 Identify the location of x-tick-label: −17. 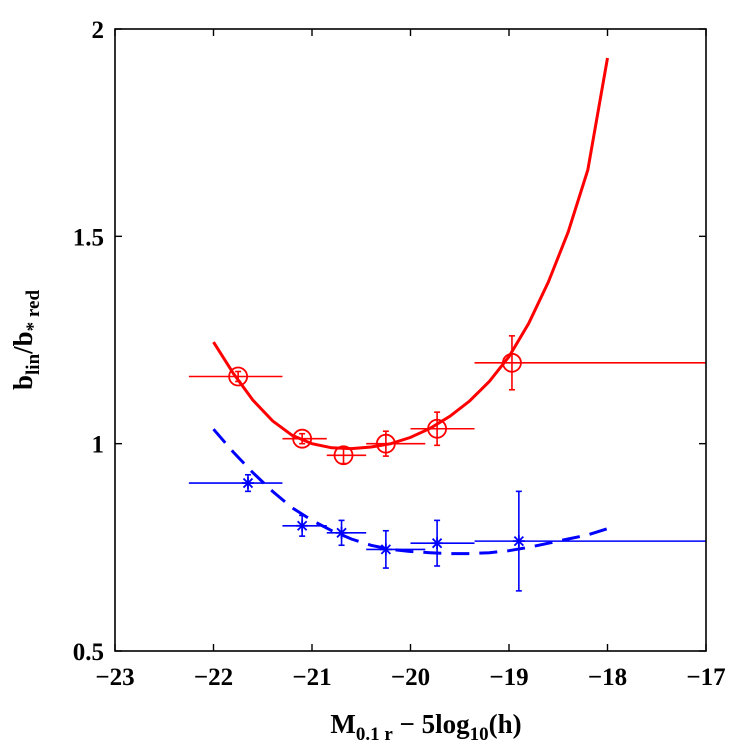
(705, 677).